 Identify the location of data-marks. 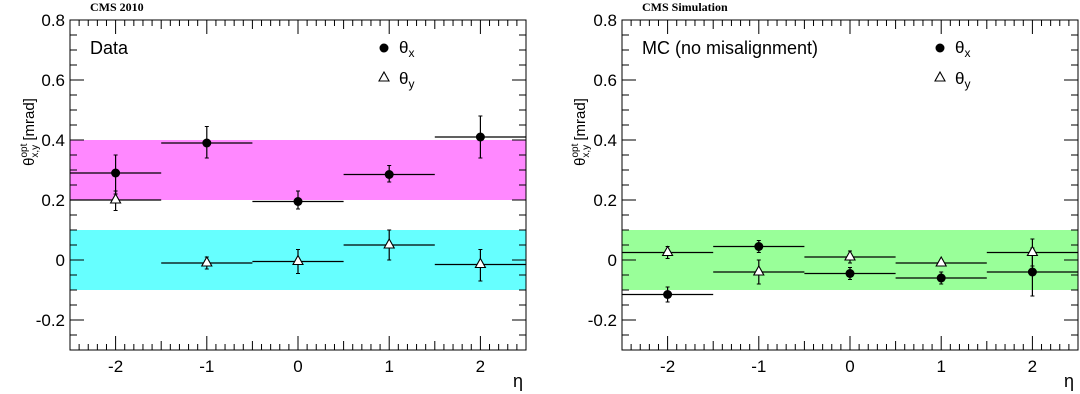
(850, 270).